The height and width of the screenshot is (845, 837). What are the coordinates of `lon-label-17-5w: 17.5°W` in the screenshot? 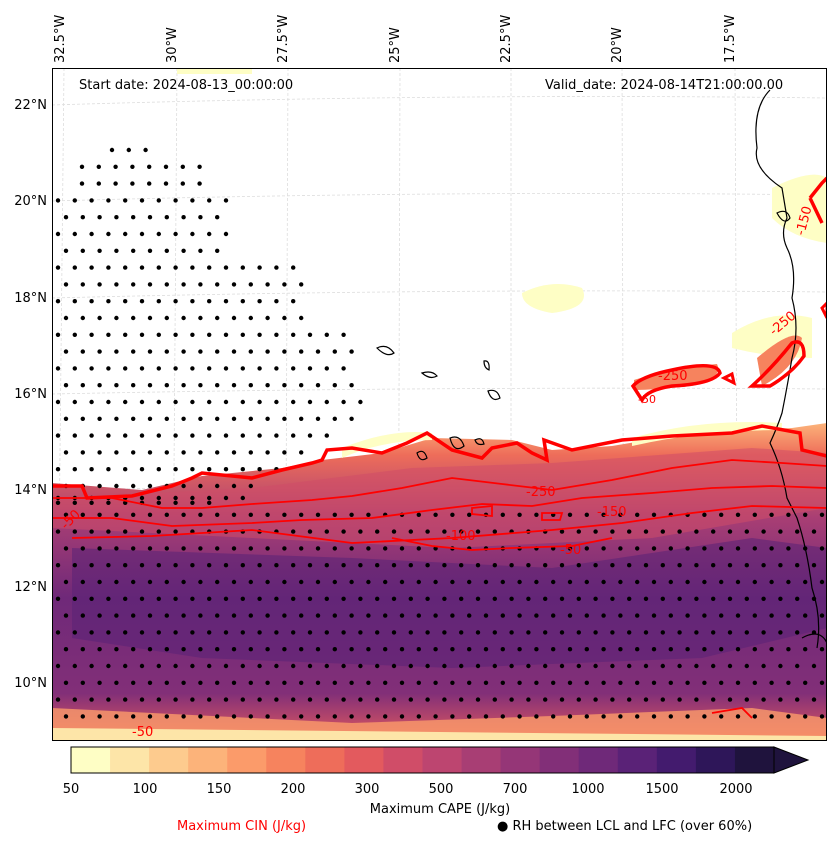 It's located at (730, 38).